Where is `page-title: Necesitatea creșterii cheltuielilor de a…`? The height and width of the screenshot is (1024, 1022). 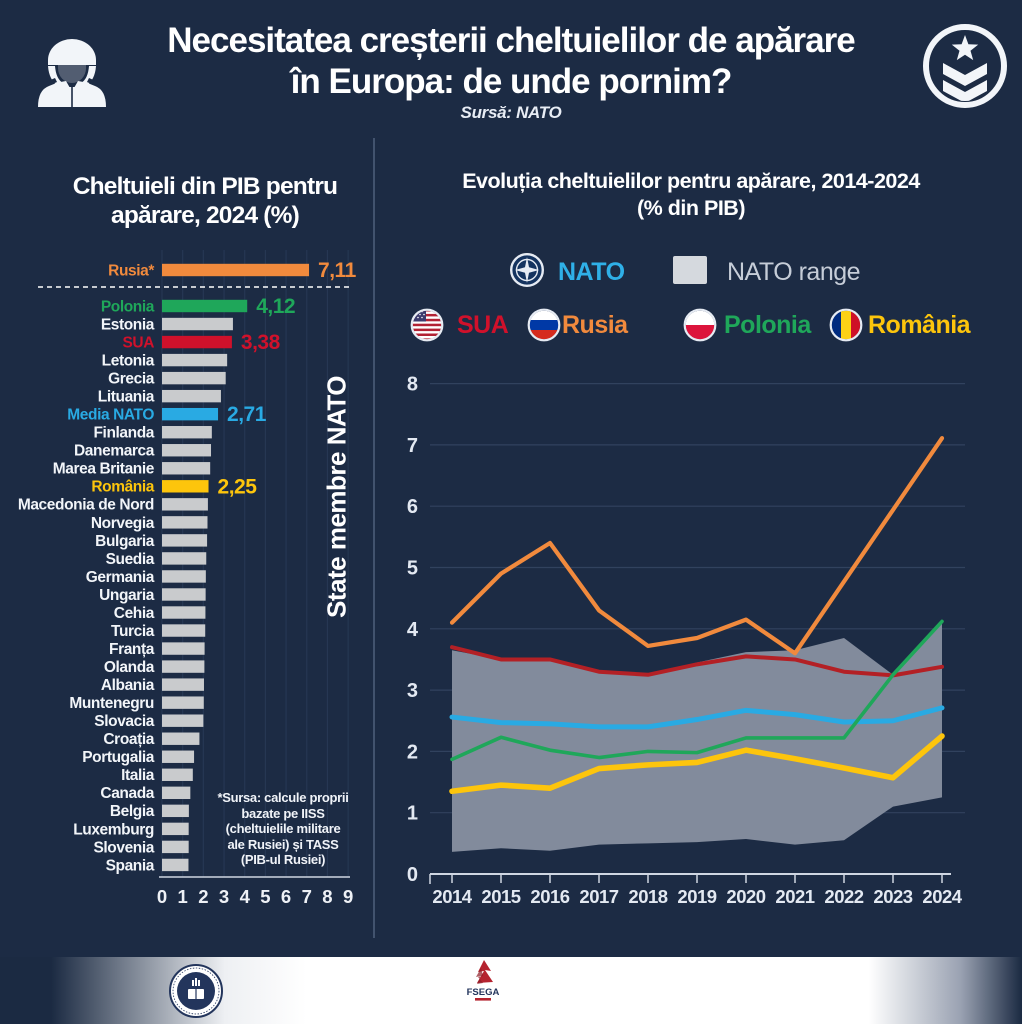 page-title: Necesitatea creșterii cheltuielilor de a… is located at coordinates (511, 61).